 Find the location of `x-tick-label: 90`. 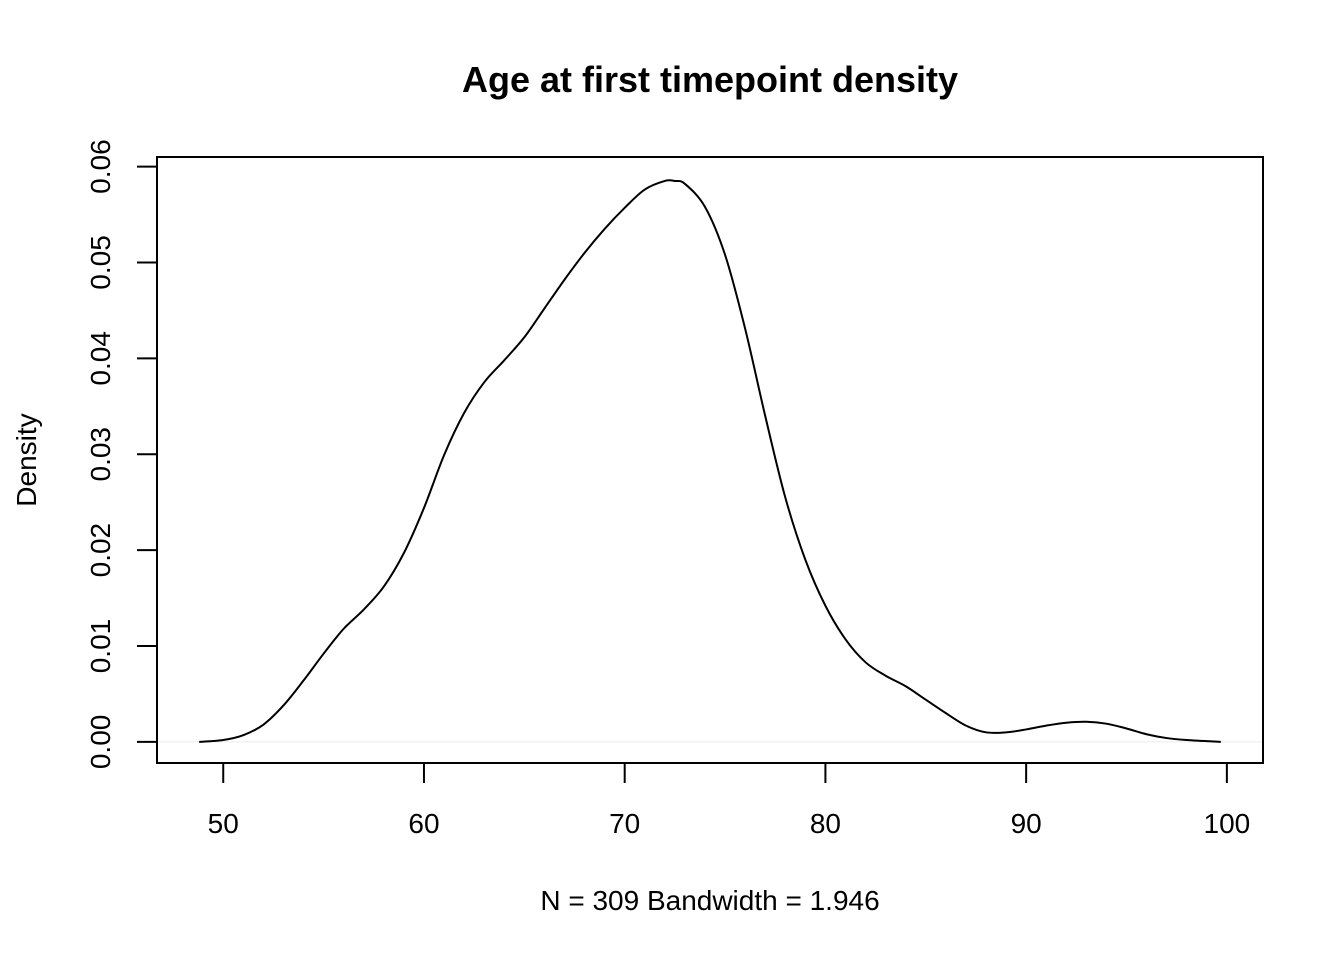

x-tick-label: 90 is located at coordinates (1026, 823).